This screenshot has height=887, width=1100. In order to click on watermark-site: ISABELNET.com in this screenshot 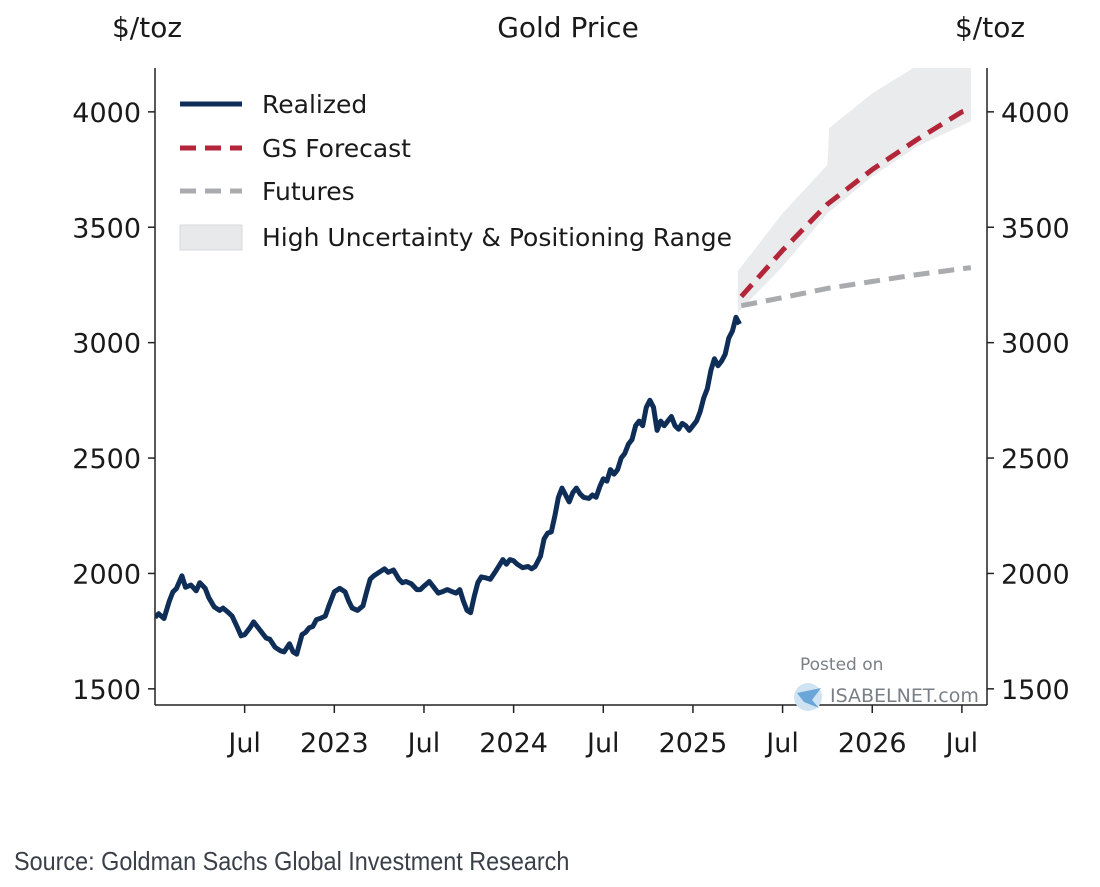, I will do `click(904, 696)`.